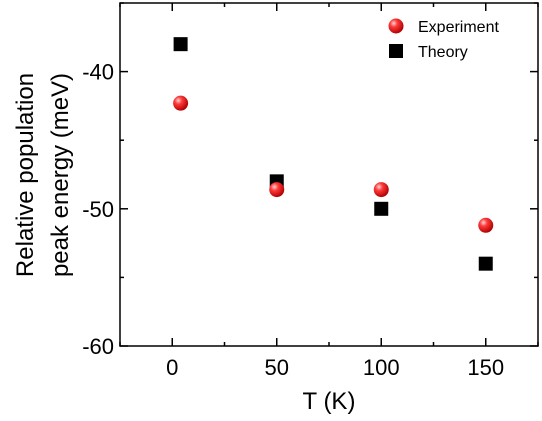  What do you see at coordinates (98, 72) in the screenshot?
I see `y-tick-label: -40` at bounding box center [98, 72].